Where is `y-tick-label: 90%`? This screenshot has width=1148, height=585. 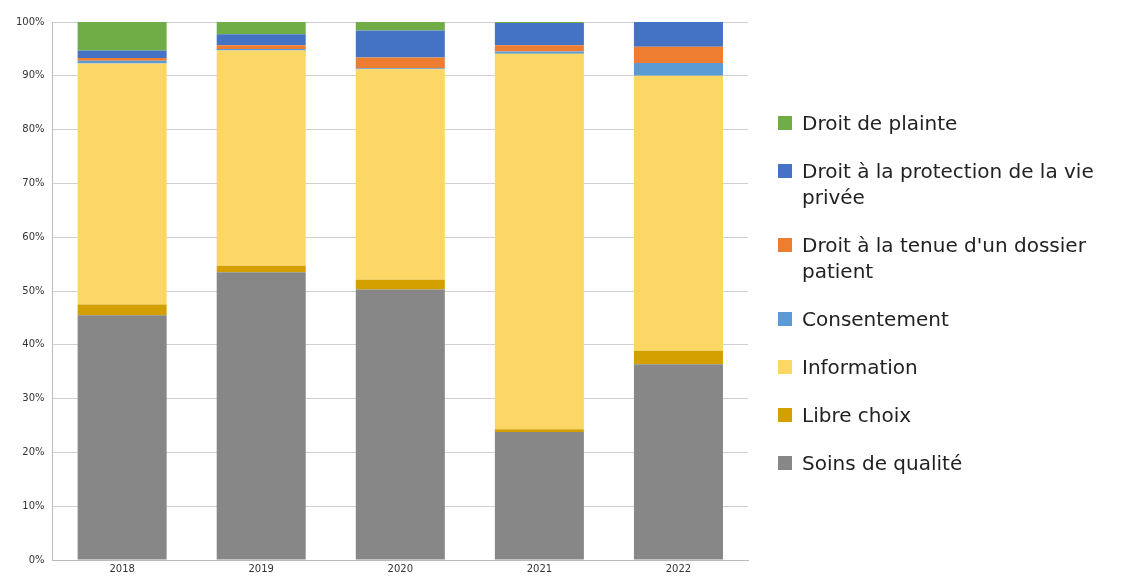 y-tick-label: 90% is located at coordinates (33, 75).